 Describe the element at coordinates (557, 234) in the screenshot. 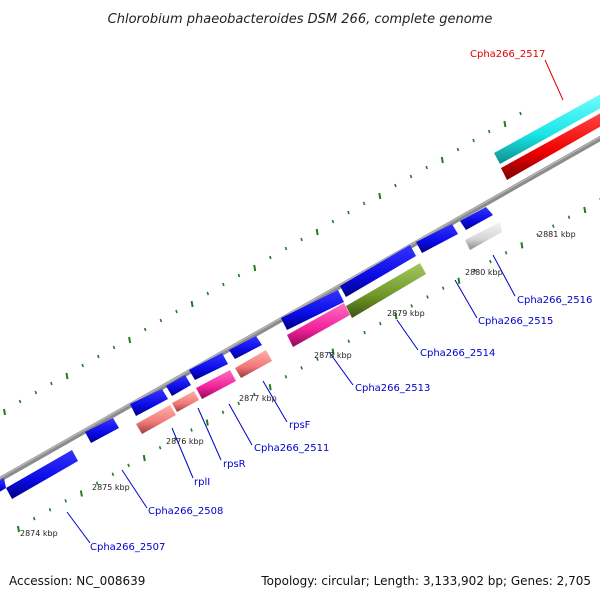

I see `tick-label-2881: 2881 kbp` at that location.